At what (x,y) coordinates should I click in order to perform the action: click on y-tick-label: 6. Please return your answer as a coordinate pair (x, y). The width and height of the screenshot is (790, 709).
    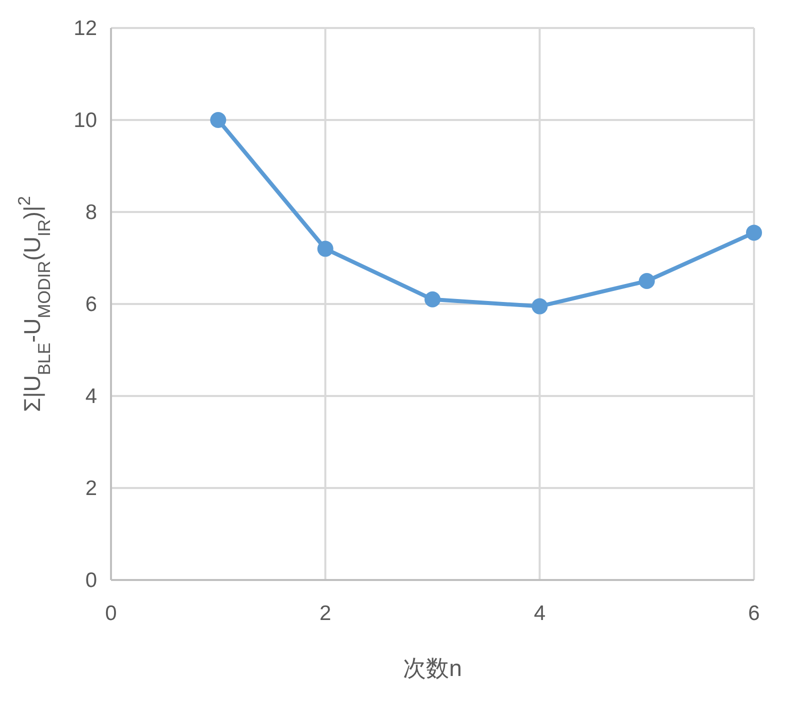
    Looking at the image, I should click on (91, 304).